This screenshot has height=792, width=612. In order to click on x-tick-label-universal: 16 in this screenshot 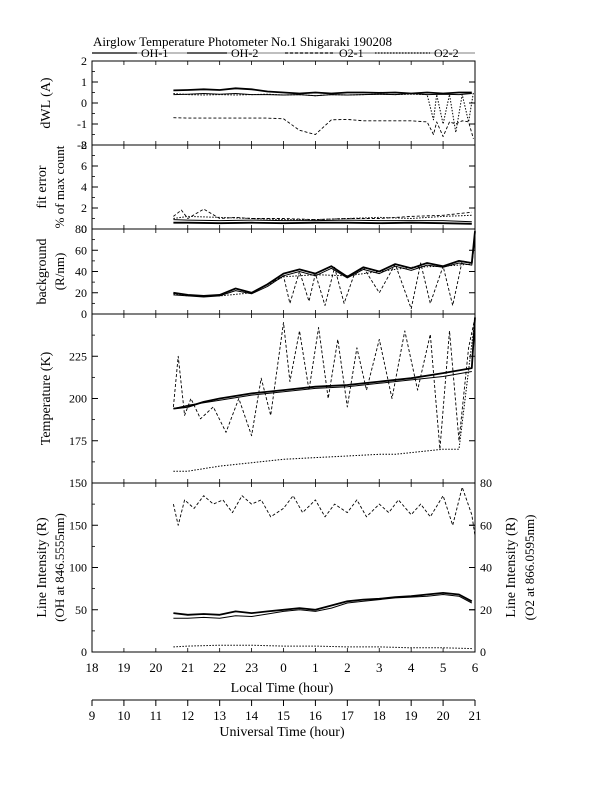, I will do `click(316, 715)`.